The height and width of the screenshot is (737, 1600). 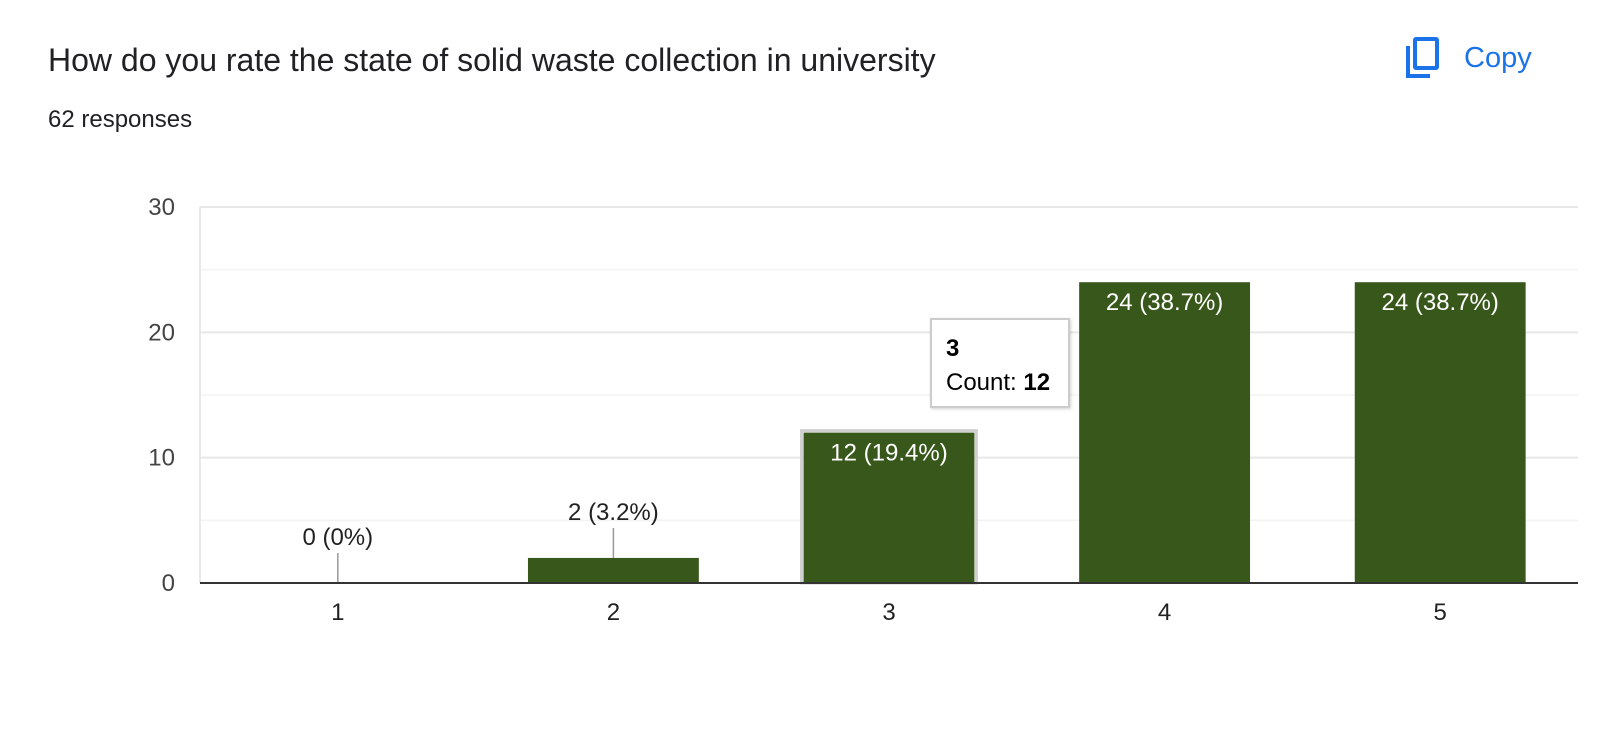 What do you see at coordinates (888, 453) in the screenshot?
I see `data-label: 12 (19.4%)` at bounding box center [888, 453].